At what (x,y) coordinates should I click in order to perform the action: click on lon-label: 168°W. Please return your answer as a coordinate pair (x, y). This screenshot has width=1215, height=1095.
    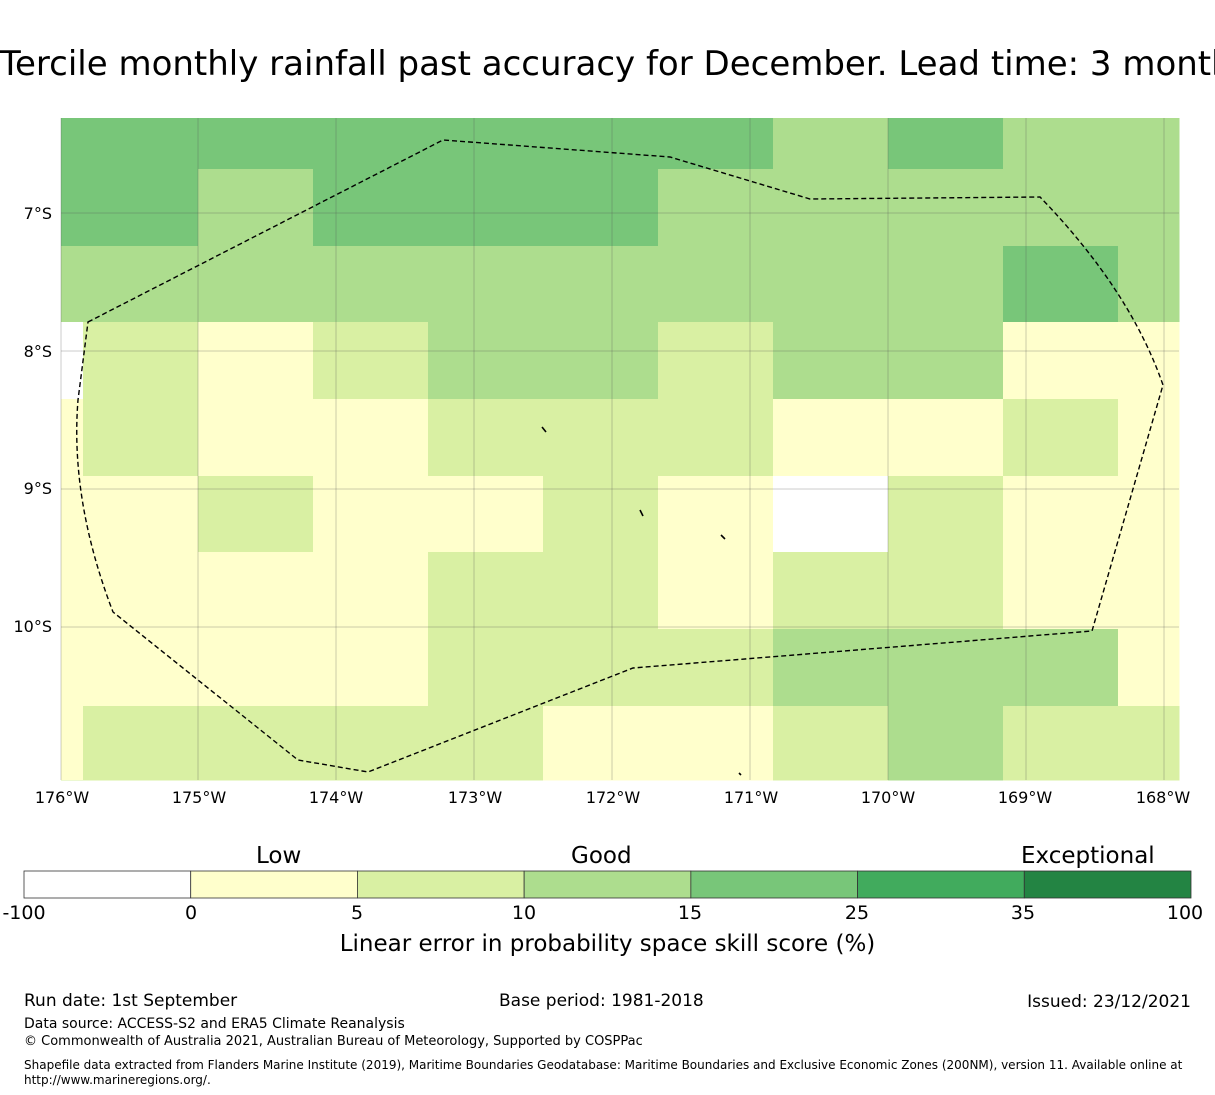
    Looking at the image, I should click on (1163, 797).